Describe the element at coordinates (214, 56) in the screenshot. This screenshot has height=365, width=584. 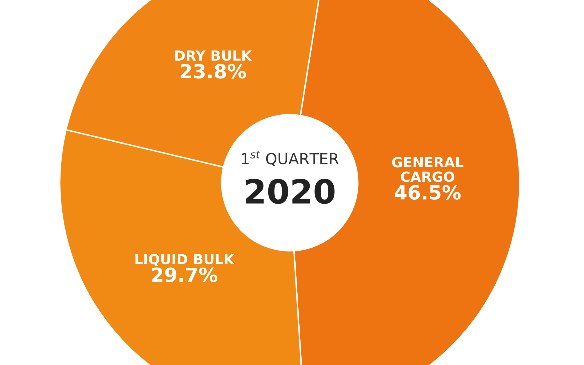
I see `slice-label: DRY BULK` at that location.